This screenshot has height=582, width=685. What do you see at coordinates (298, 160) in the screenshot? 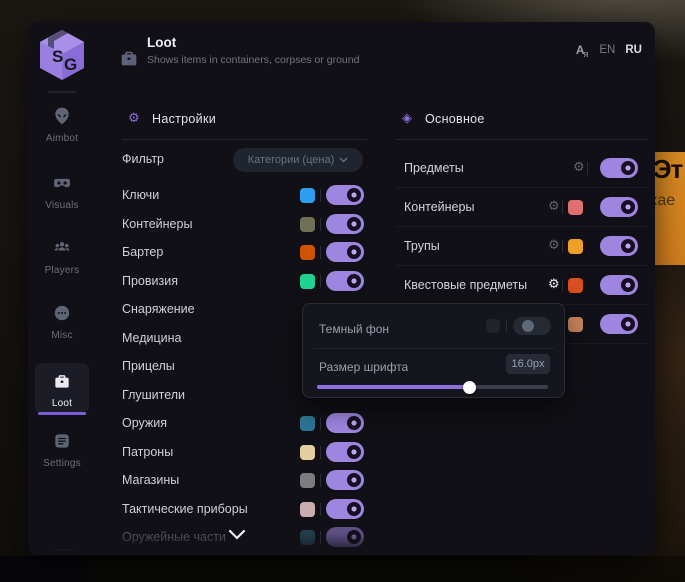
I see `filter-dropdown: Категории (цена)` at bounding box center [298, 160].